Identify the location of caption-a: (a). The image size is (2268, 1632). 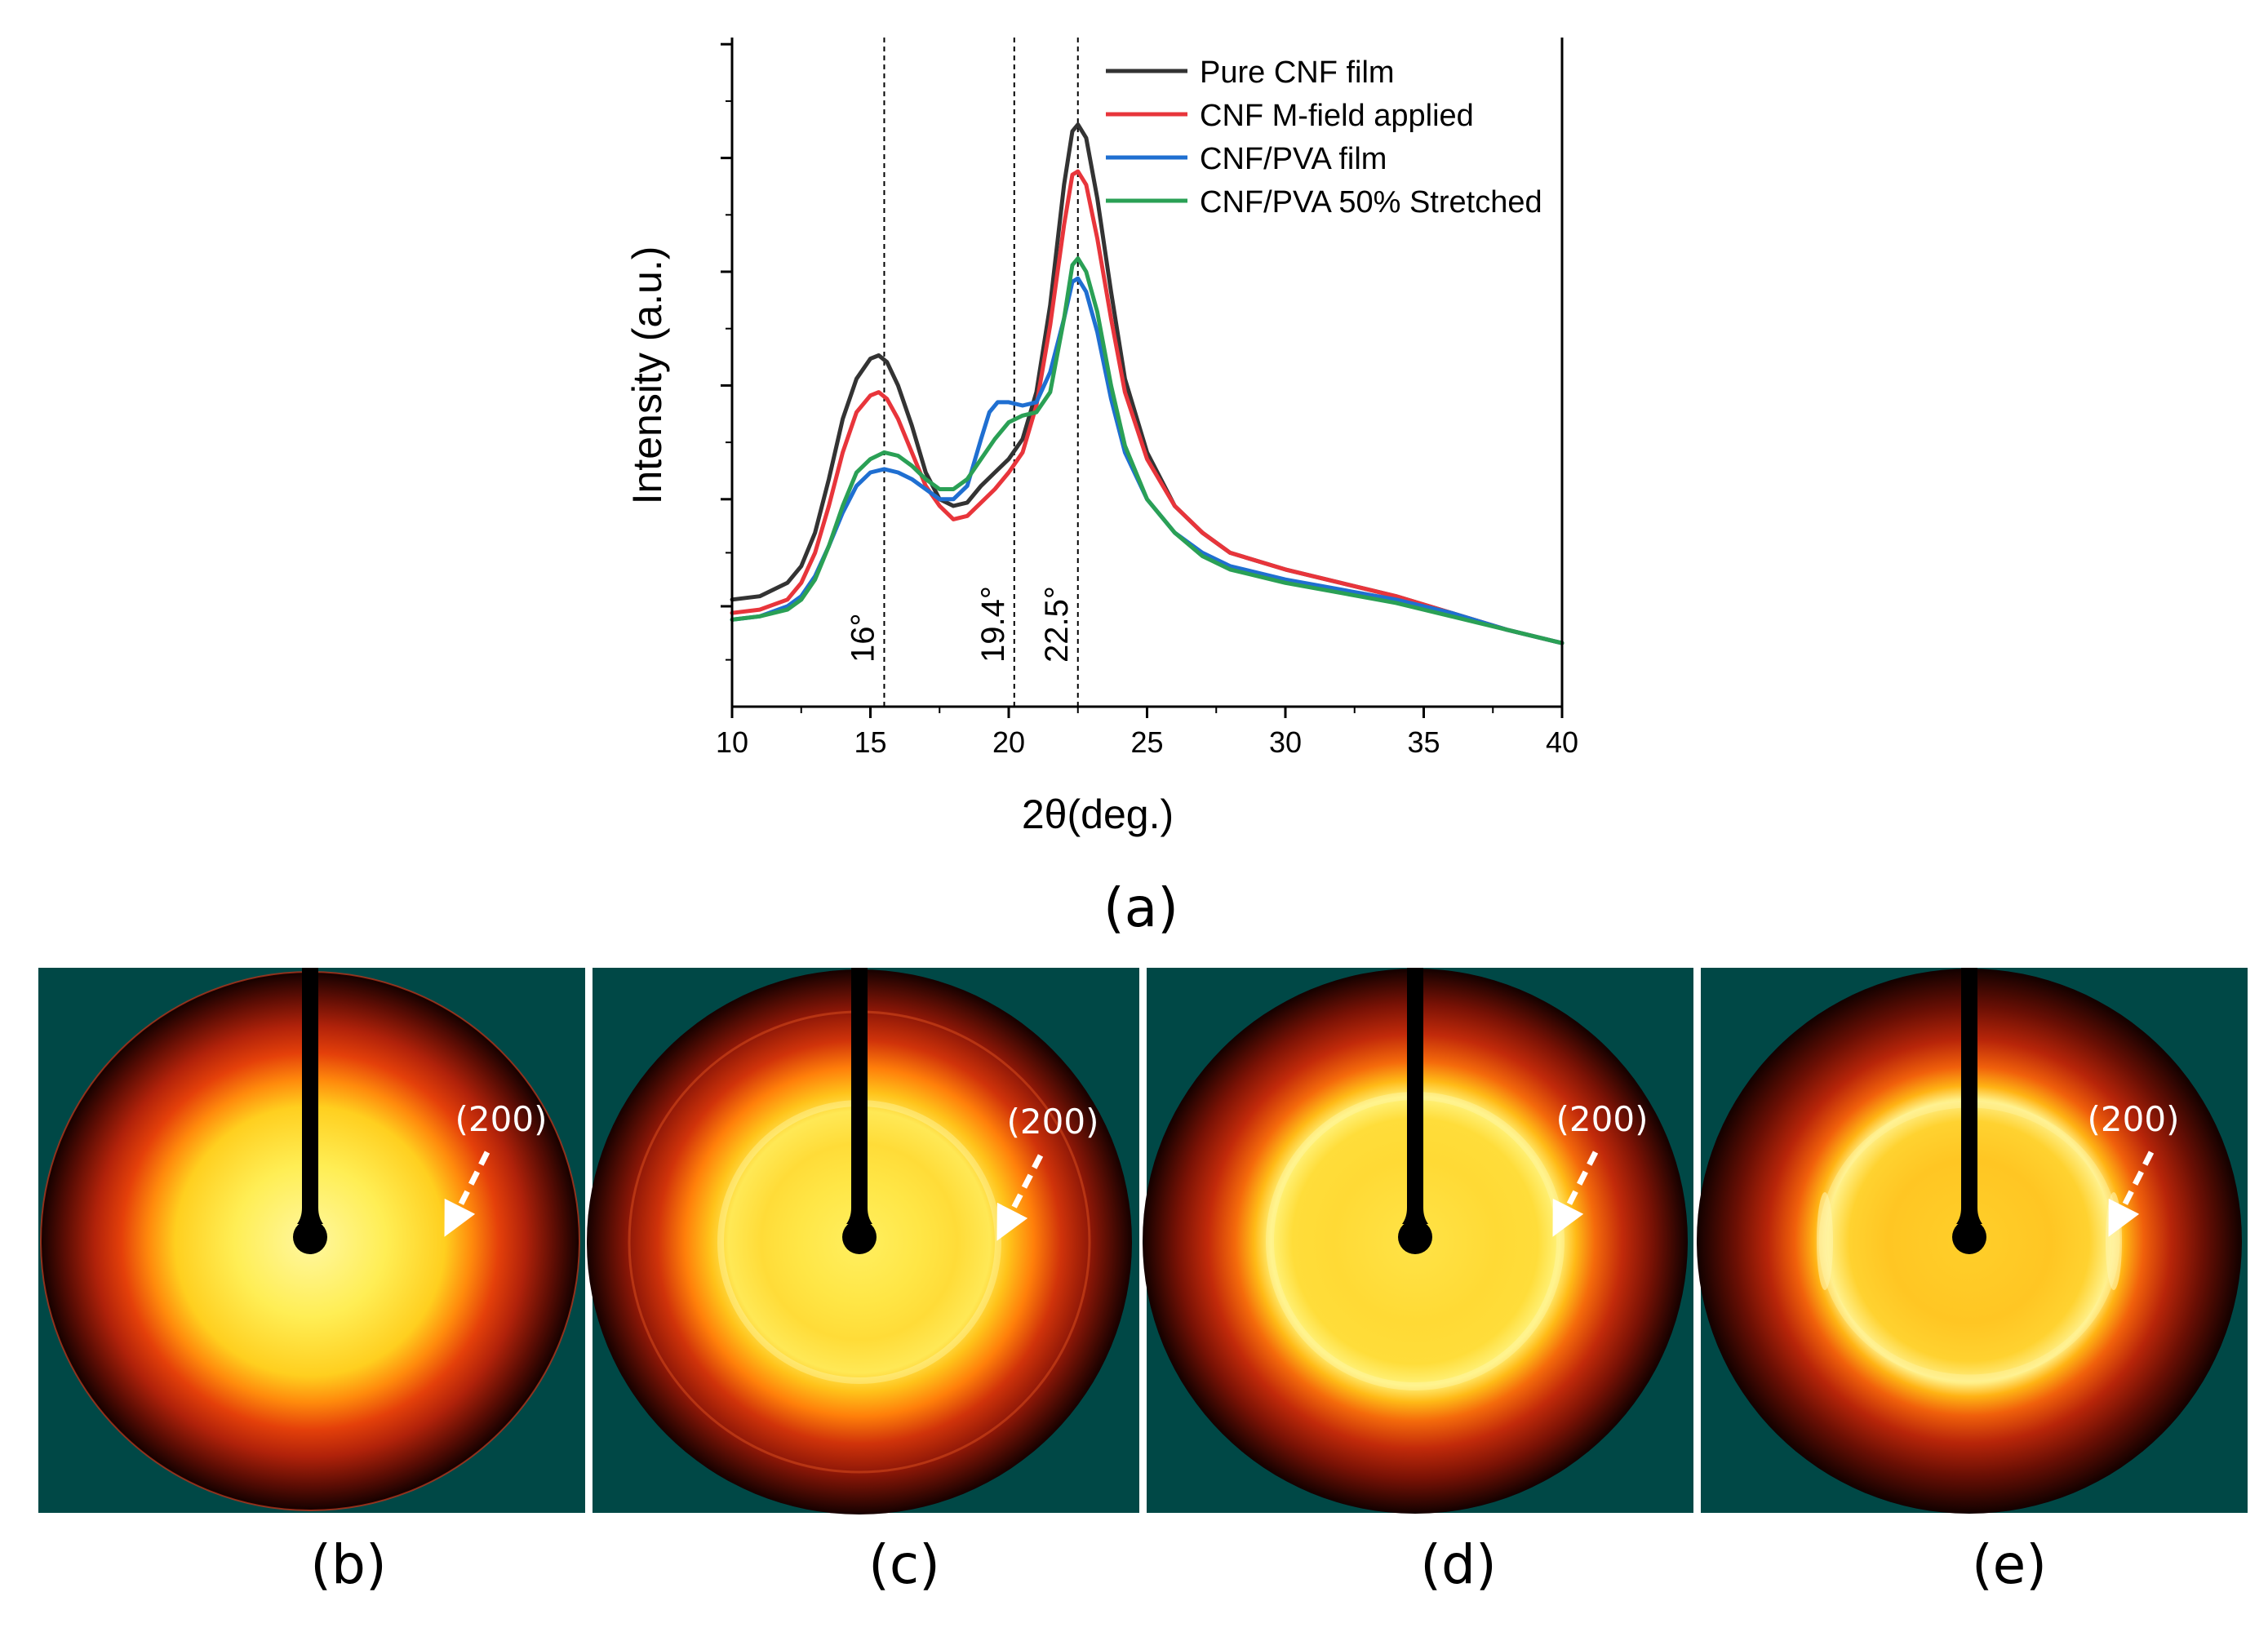
(1140, 907).